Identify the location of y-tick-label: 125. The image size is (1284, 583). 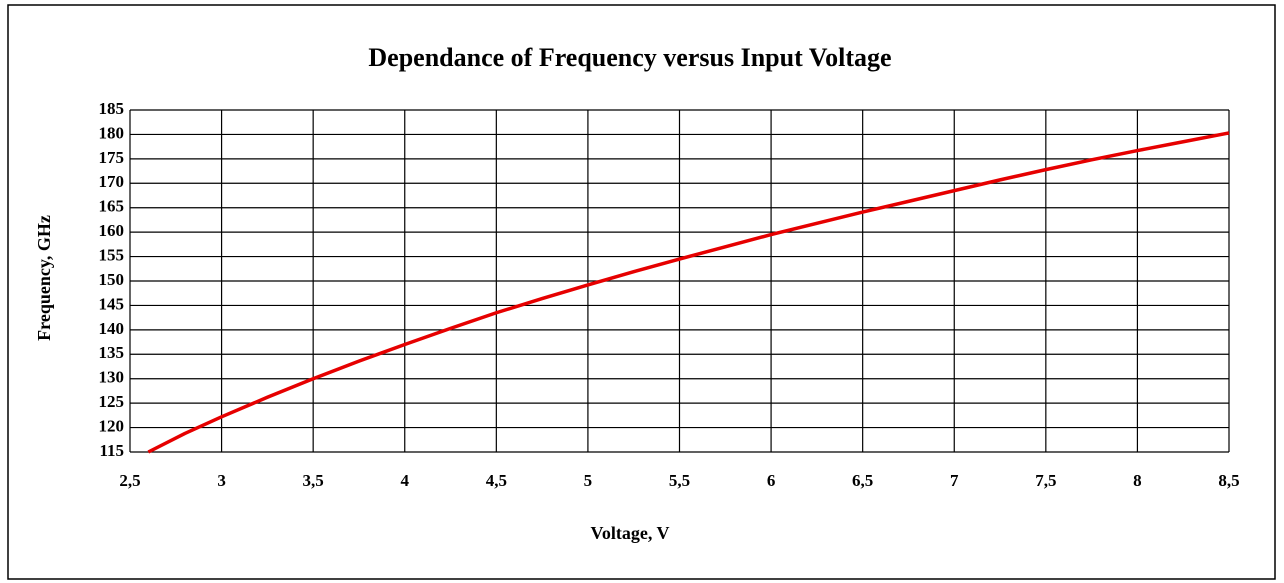
(112, 401).